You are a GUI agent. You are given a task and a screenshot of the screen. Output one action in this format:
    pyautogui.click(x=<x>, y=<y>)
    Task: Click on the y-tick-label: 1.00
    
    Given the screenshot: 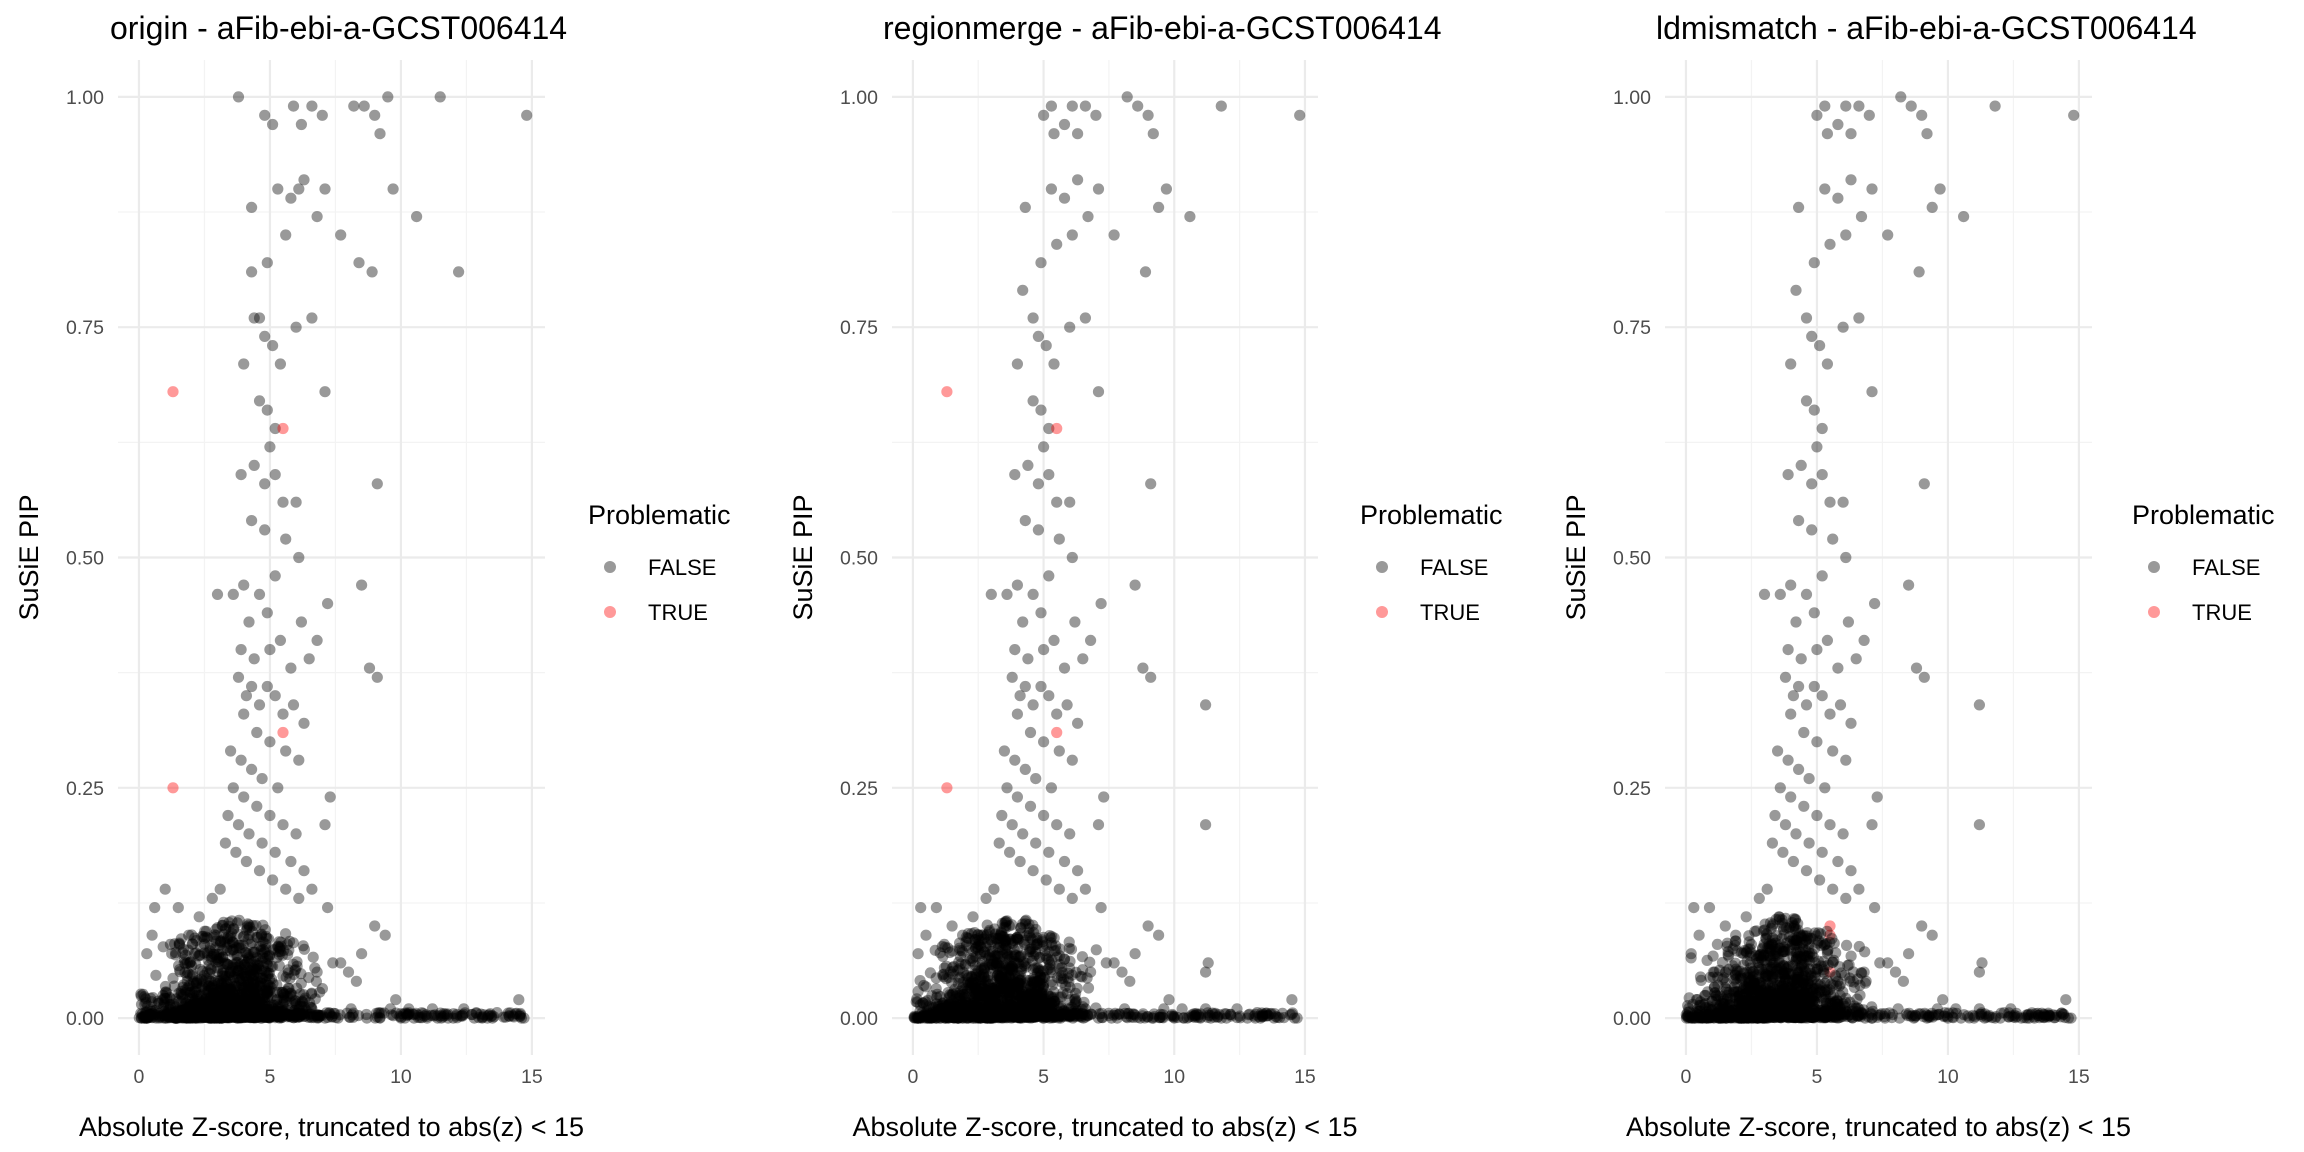 What is the action you would take?
    pyautogui.click(x=859, y=98)
    